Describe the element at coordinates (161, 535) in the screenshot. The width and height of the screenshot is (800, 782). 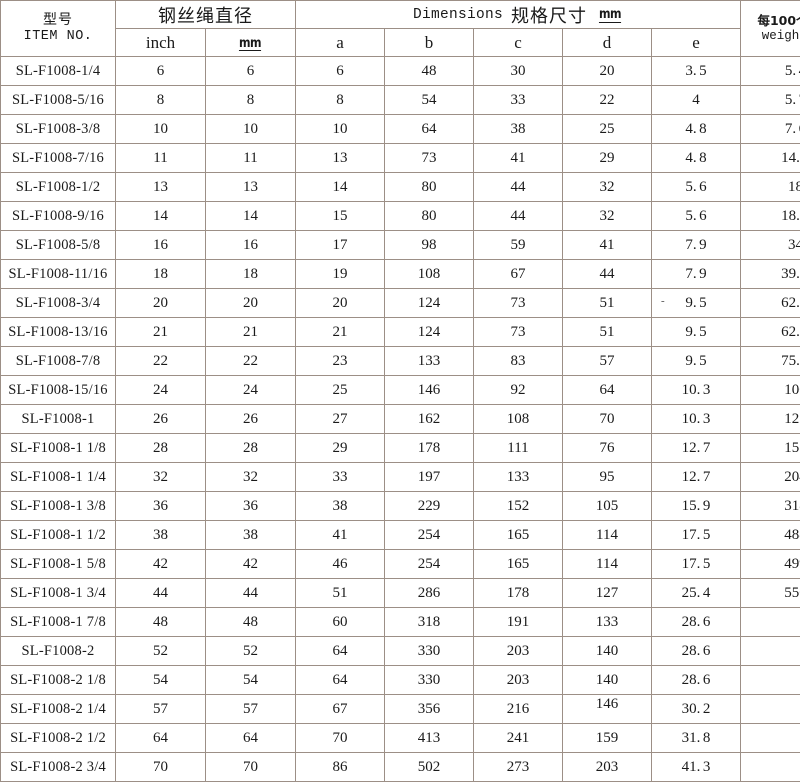
I see `cell-inch: 38` at that location.